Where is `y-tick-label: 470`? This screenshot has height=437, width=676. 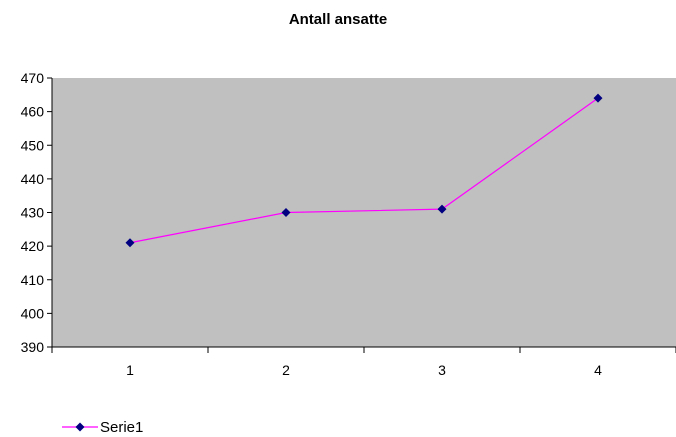
y-tick-label: 470 is located at coordinates (33, 78).